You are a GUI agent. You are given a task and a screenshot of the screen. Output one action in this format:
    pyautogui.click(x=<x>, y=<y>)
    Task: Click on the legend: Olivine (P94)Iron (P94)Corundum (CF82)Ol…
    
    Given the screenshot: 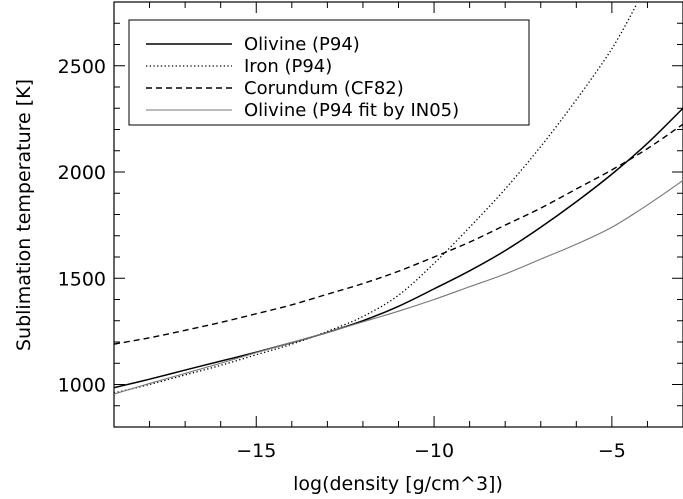 What is the action you would take?
    pyautogui.click(x=329, y=72)
    